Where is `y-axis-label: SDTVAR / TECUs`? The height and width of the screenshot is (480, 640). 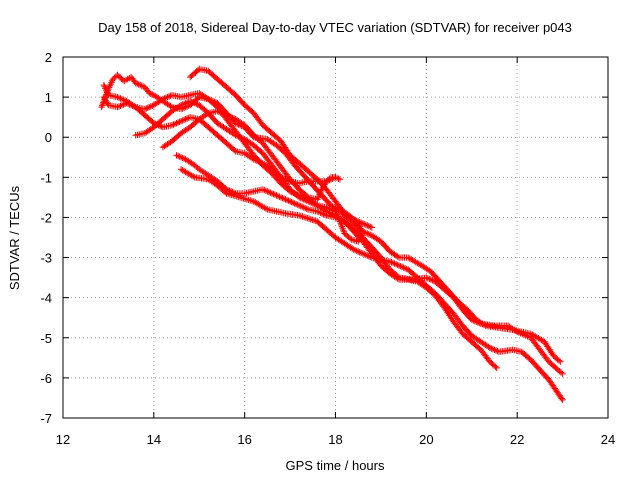
y-axis-label: SDTVAR / TECUs is located at coordinates (14, 237).